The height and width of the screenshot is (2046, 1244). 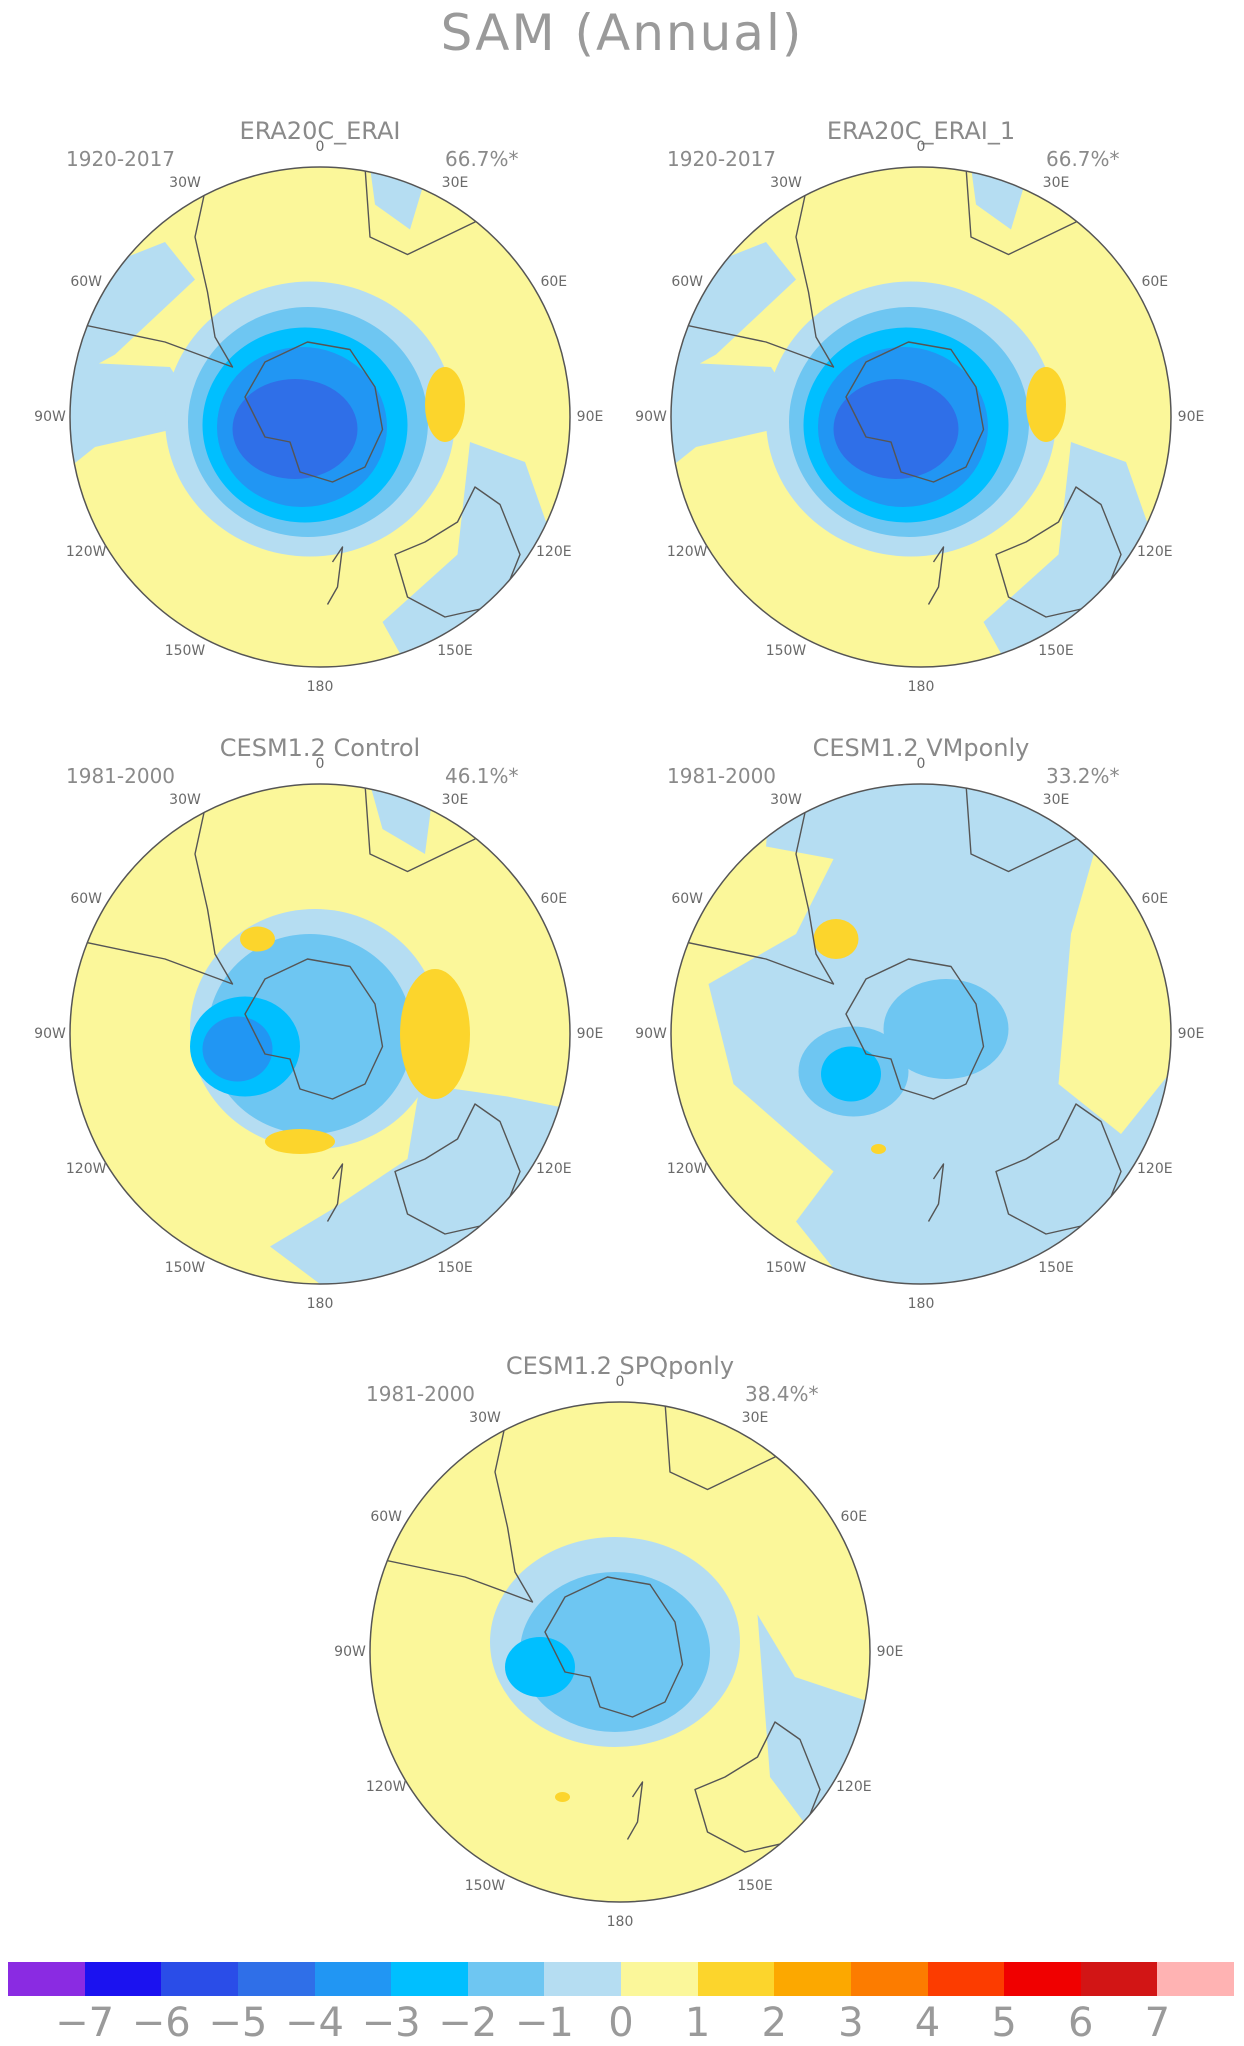 I want to click on panel-variance: 46.1%*, so click(x=482, y=776).